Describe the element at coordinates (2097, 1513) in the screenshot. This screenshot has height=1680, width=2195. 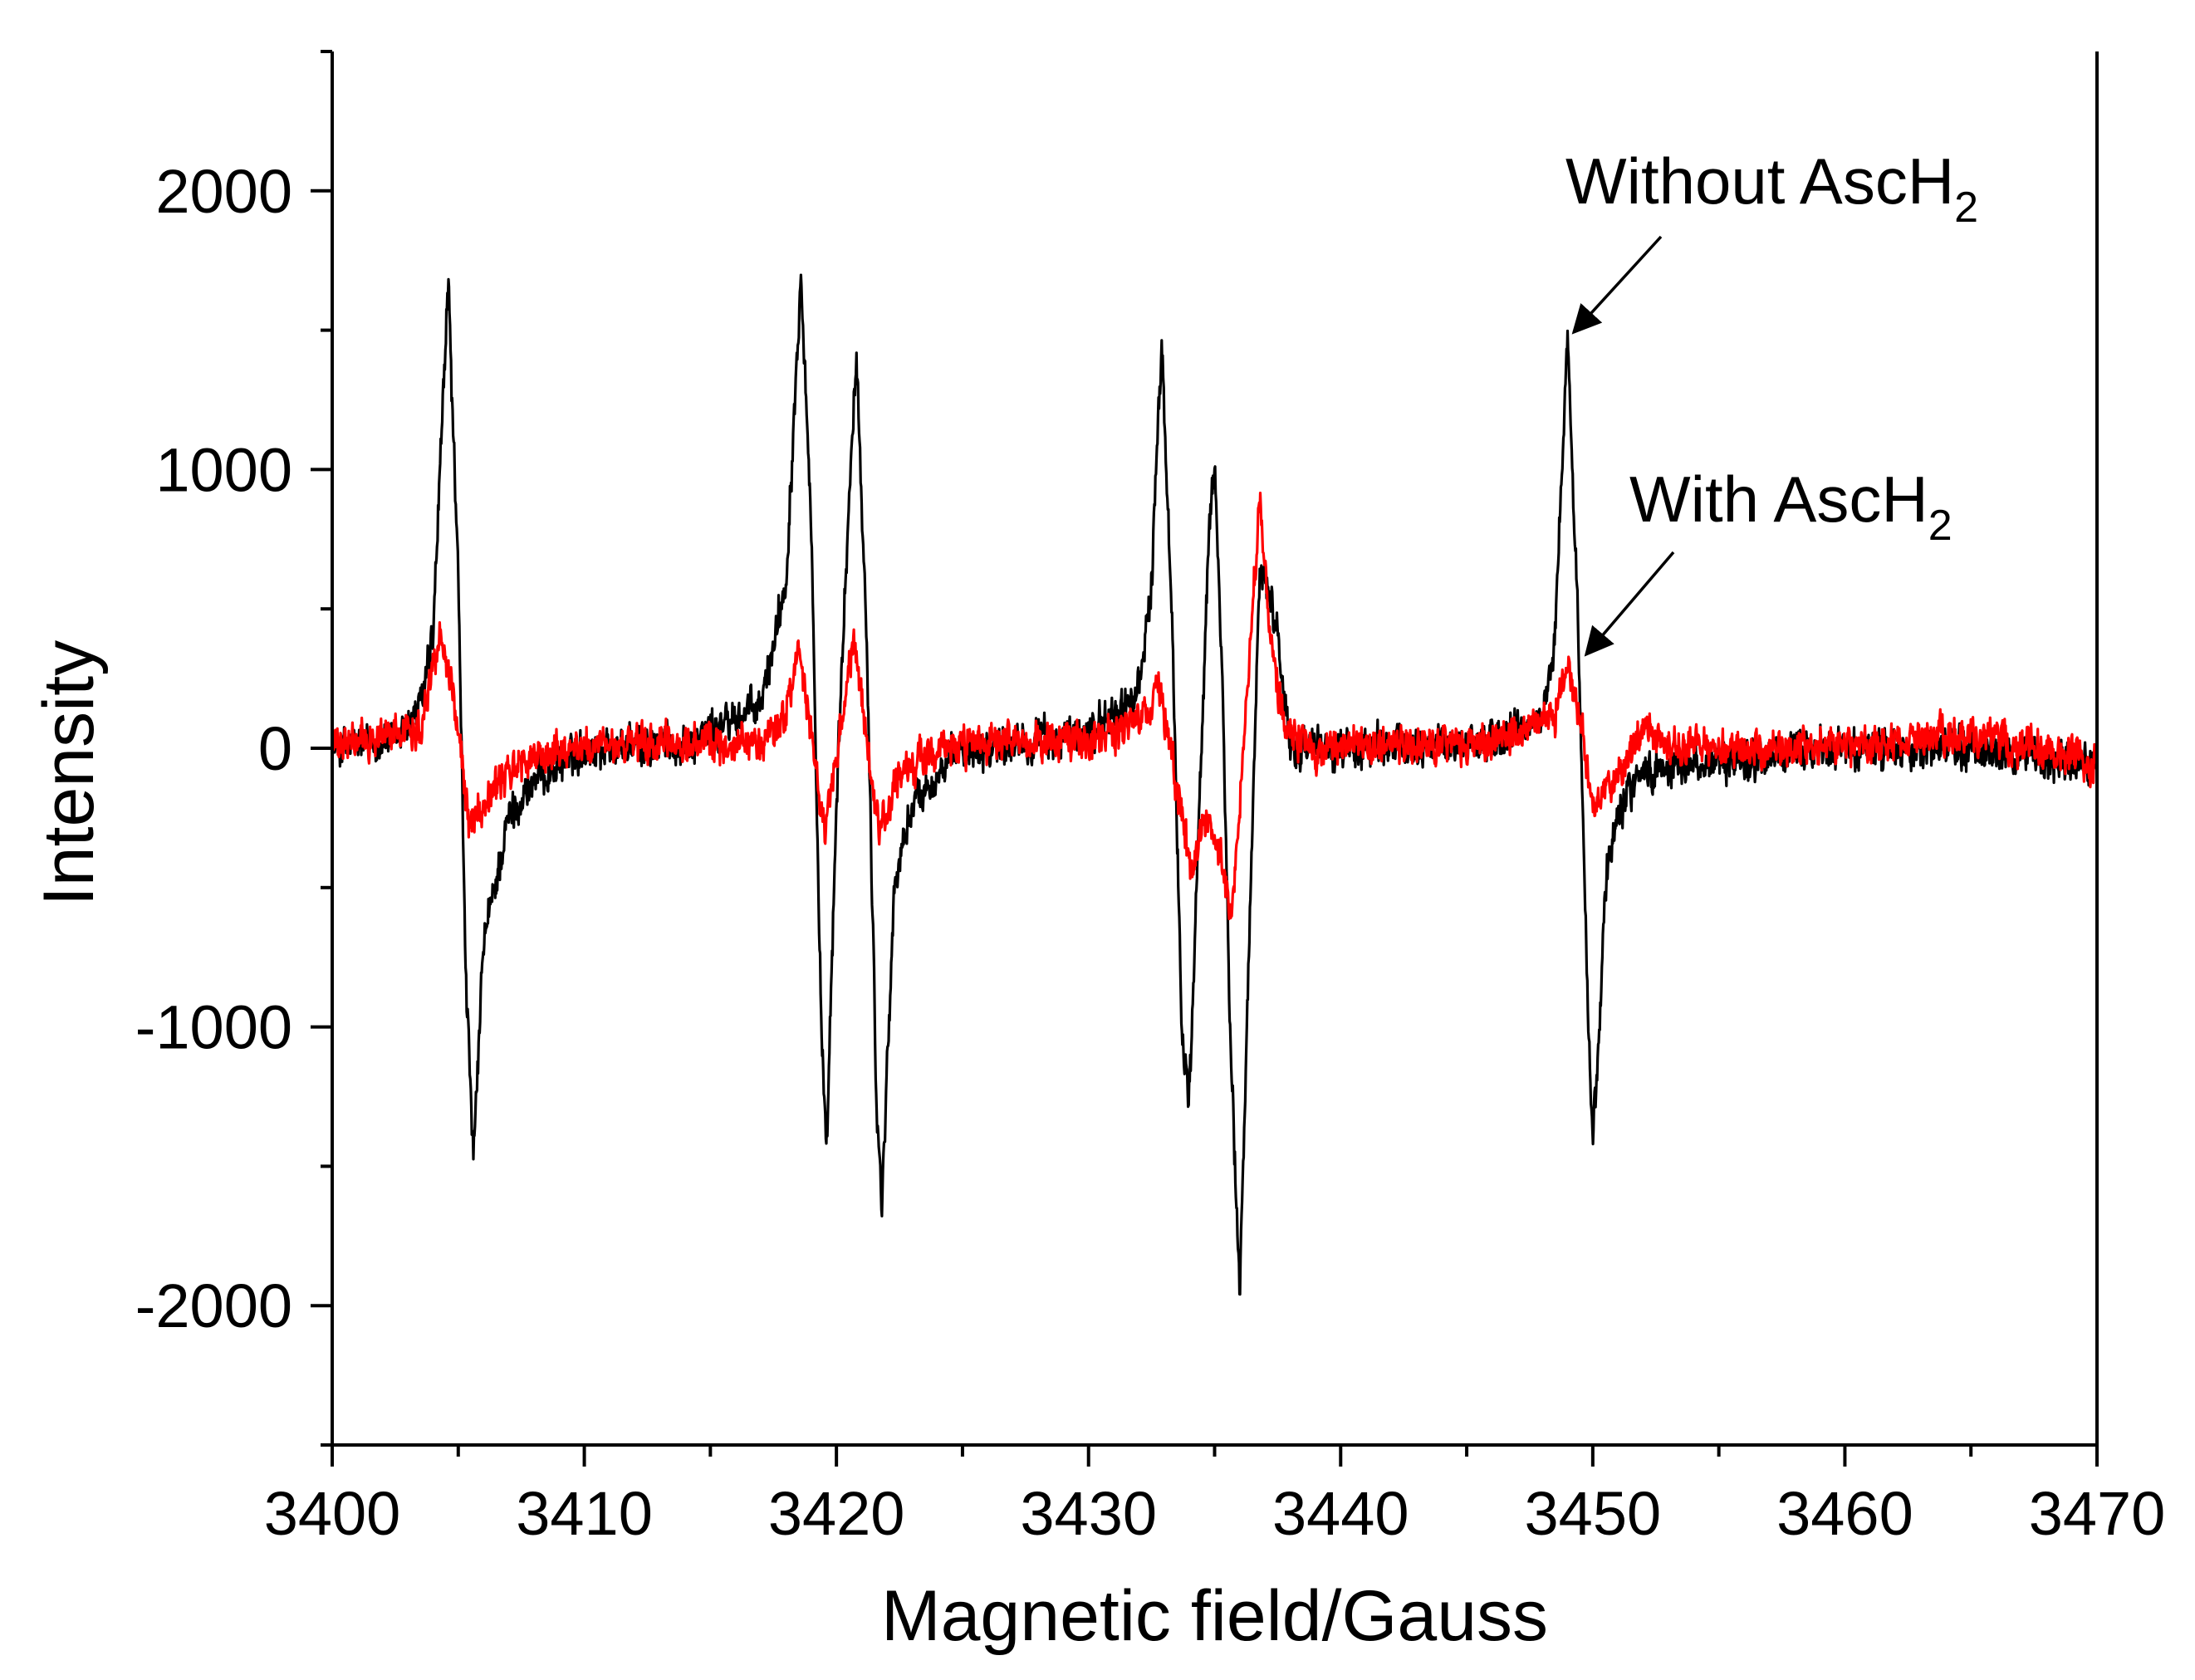
I see `x-tick-label: 3470` at that location.